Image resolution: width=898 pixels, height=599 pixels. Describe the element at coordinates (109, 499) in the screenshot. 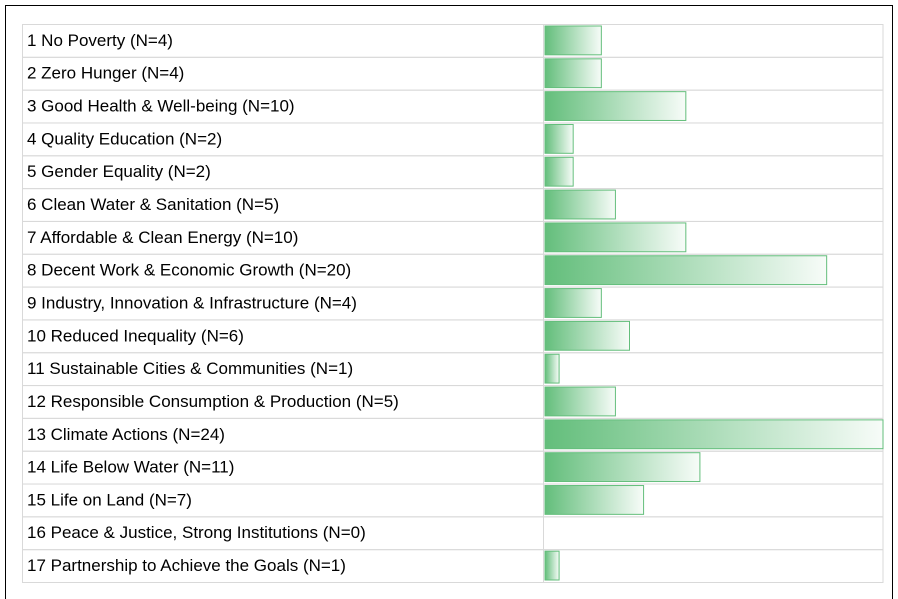

I see `row-label: 15 Life on Land (N=7)` at that location.